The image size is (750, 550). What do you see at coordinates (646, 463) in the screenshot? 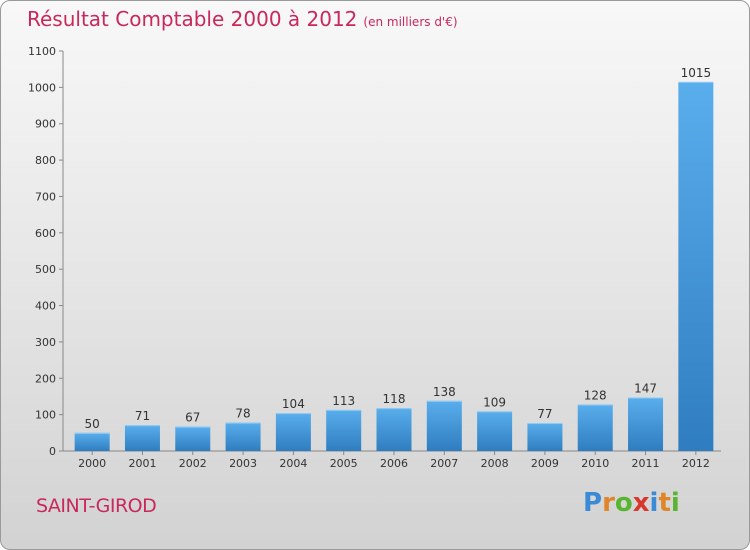
I see `x-tick-label-2011: 2011` at bounding box center [646, 463].